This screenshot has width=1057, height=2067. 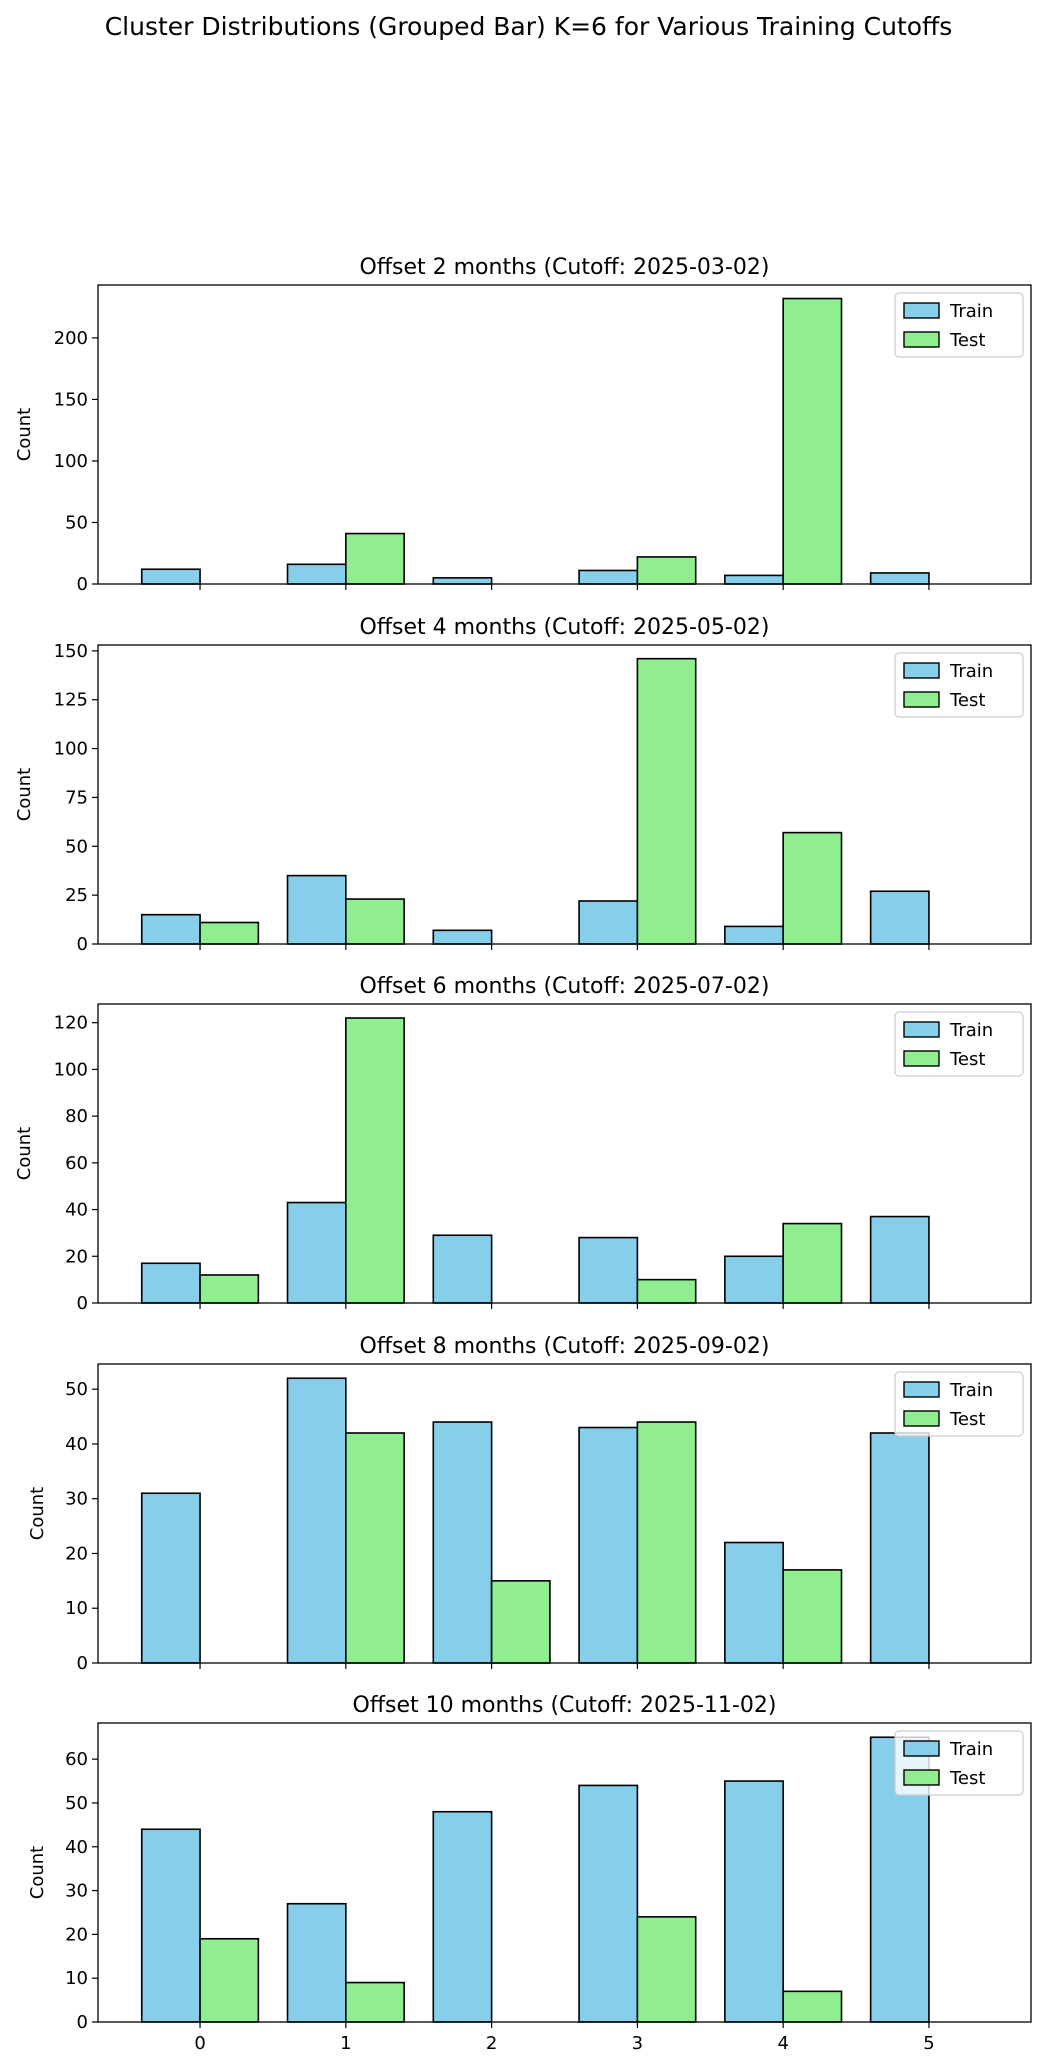 I want to click on y-tick-label: 75, so click(x=76, y=797).